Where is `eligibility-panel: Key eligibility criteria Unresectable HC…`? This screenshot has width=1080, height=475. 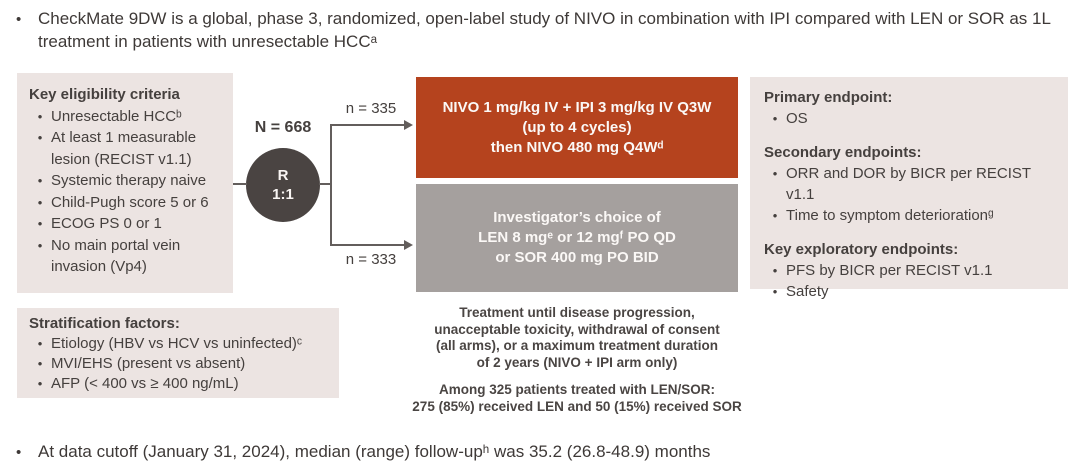
eligibility-panel: Key eligibility criteria Unresectable HC… is located at coordinates (125, 183).